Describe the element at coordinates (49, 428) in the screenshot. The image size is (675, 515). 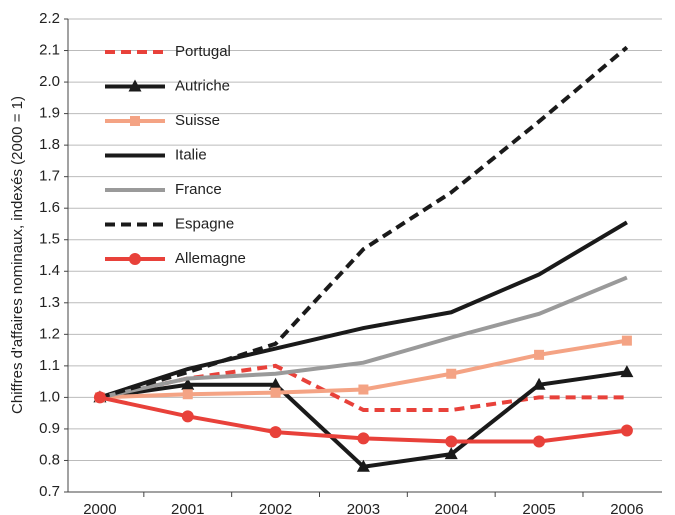
I see `y-tick-label: 0.9` at that location.